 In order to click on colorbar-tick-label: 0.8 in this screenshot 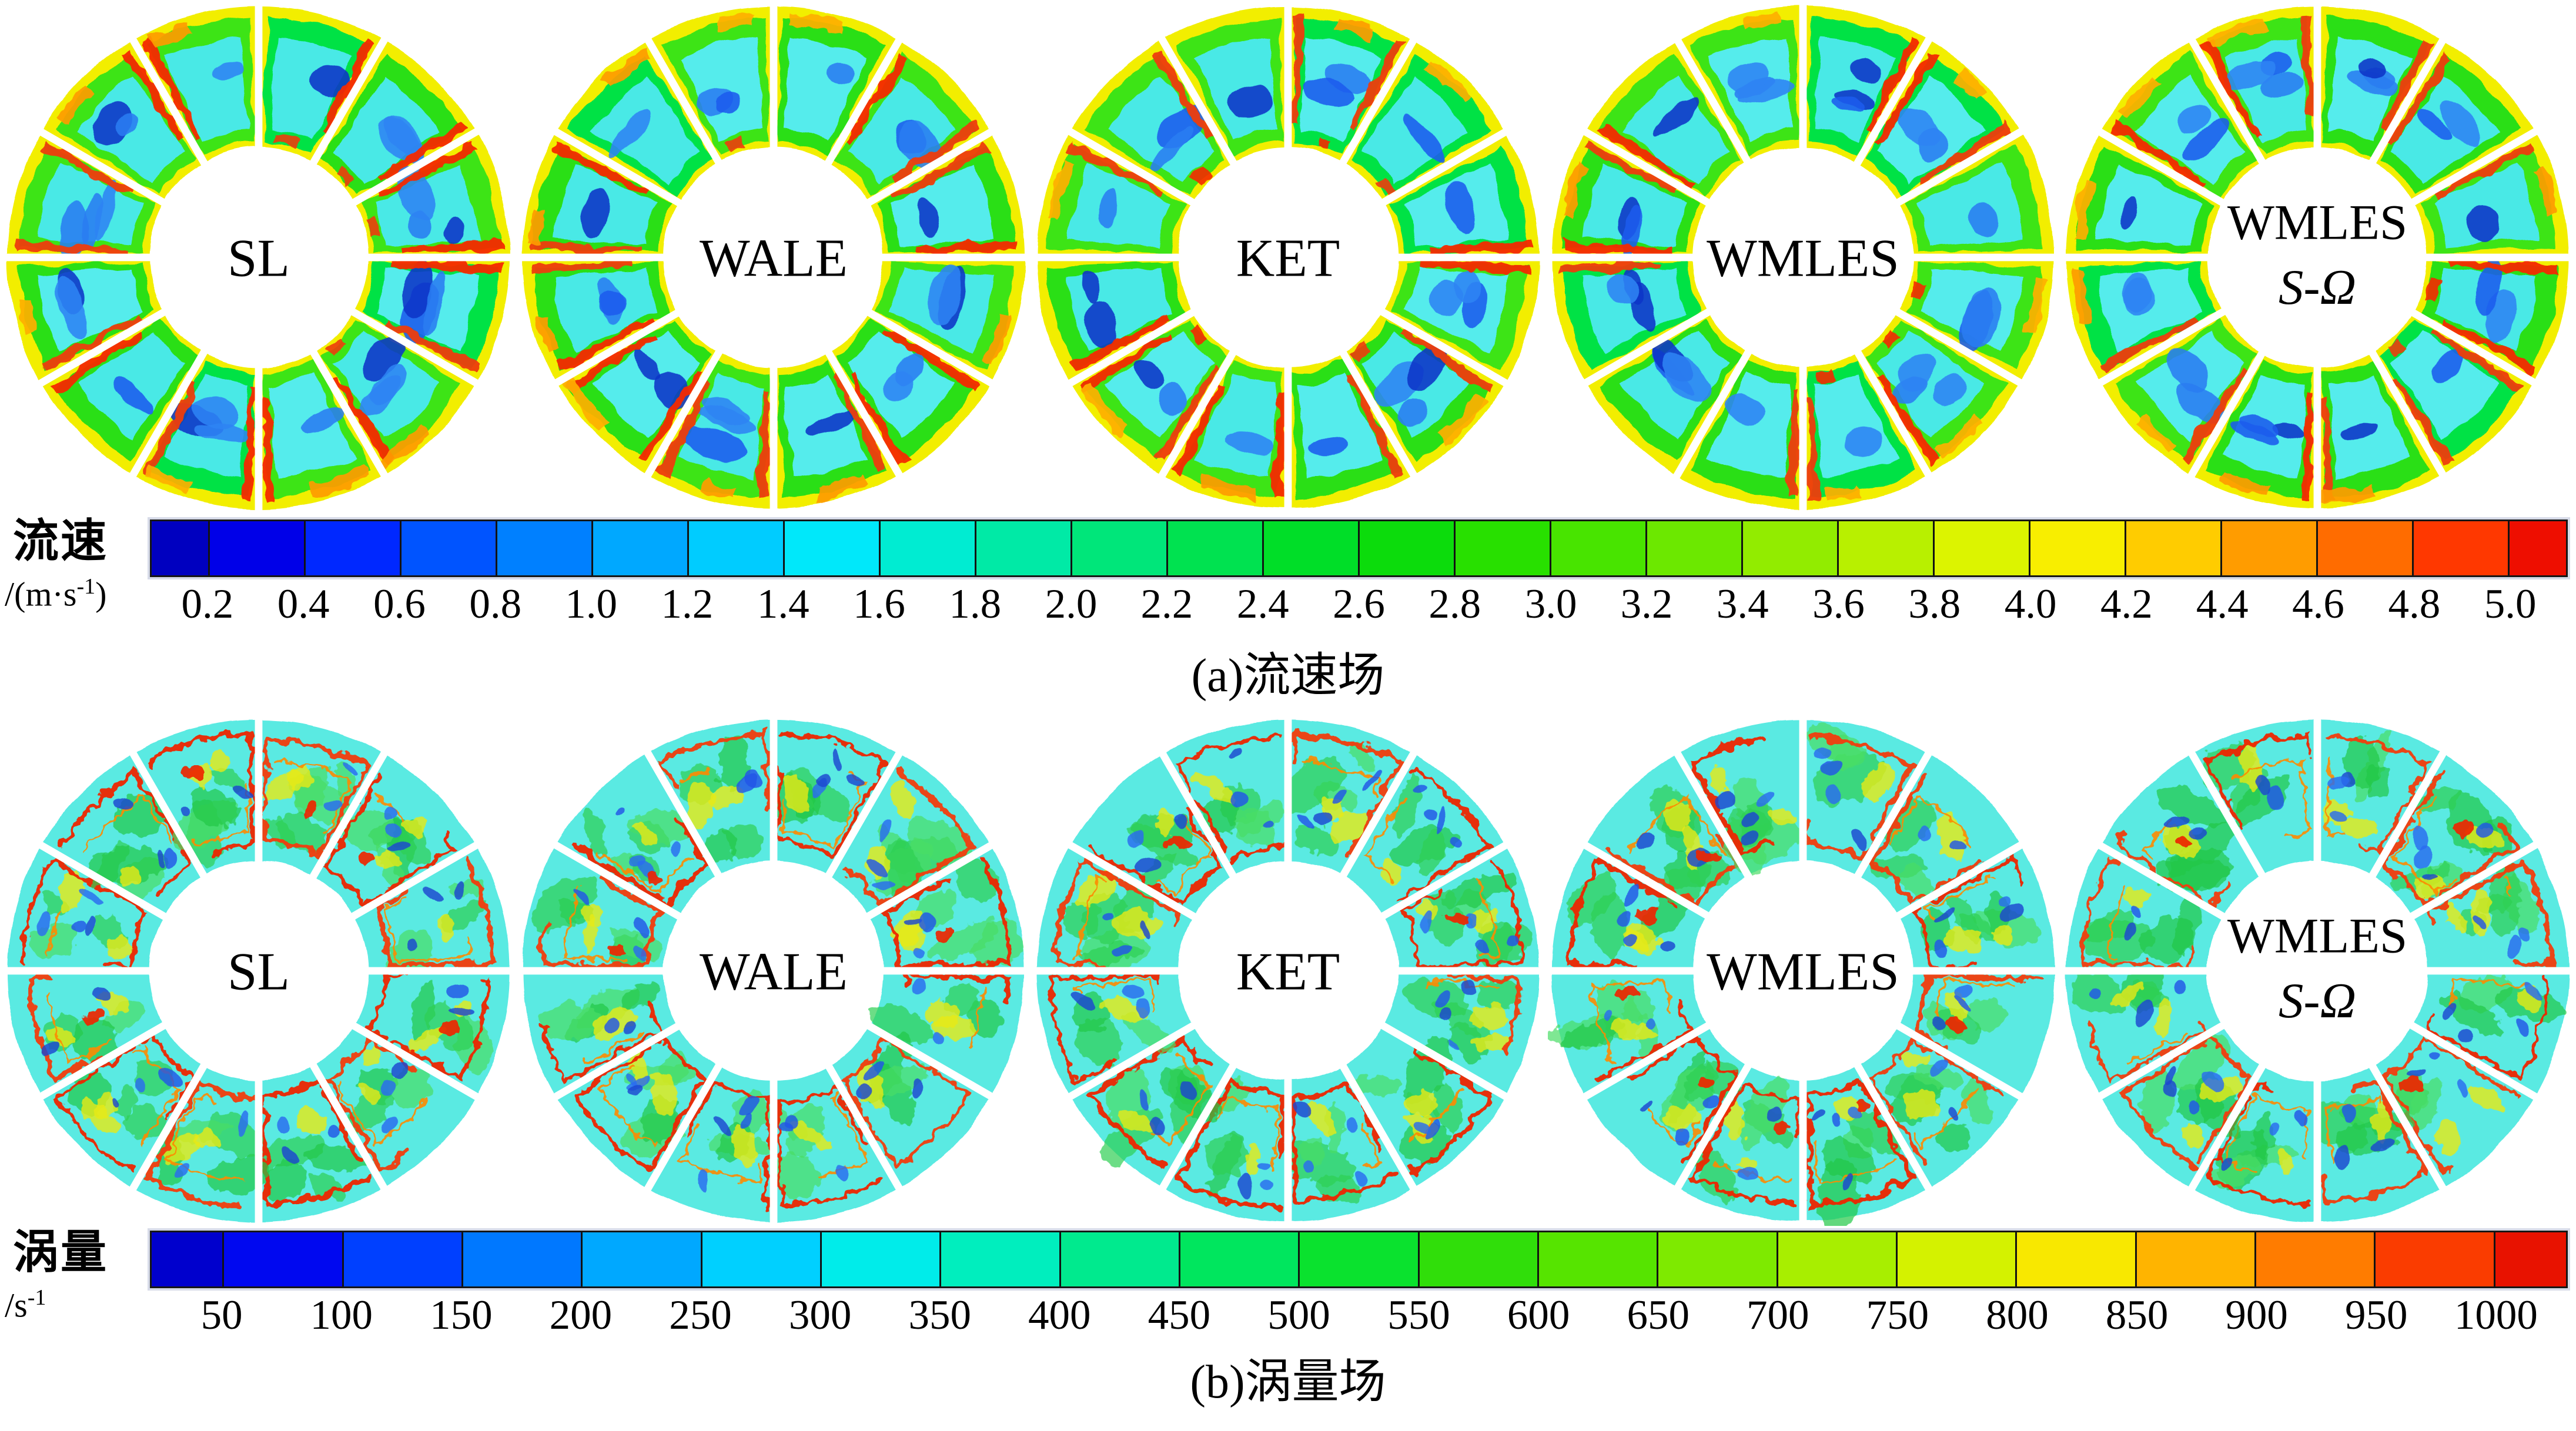, I will do `click(495, 604)`.